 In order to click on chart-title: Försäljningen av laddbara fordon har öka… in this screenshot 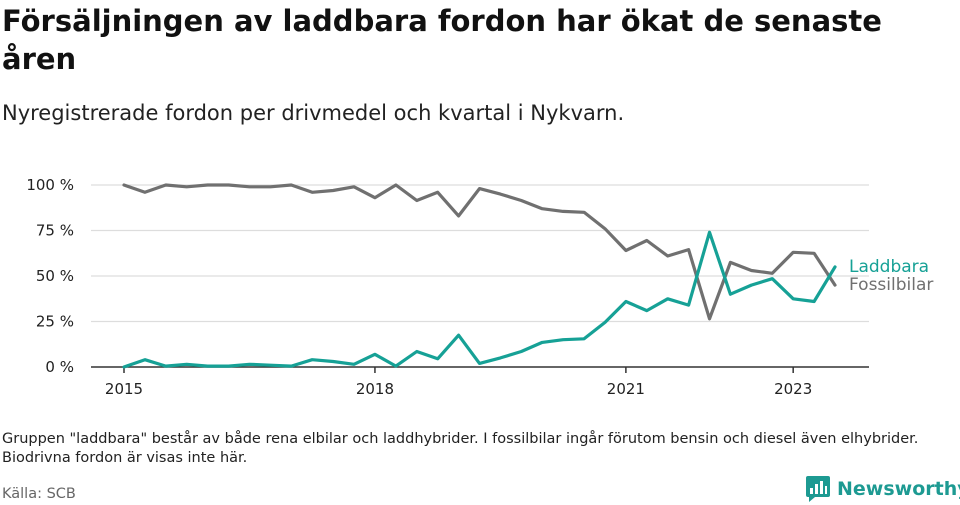, I will do `click(442, 40)`.